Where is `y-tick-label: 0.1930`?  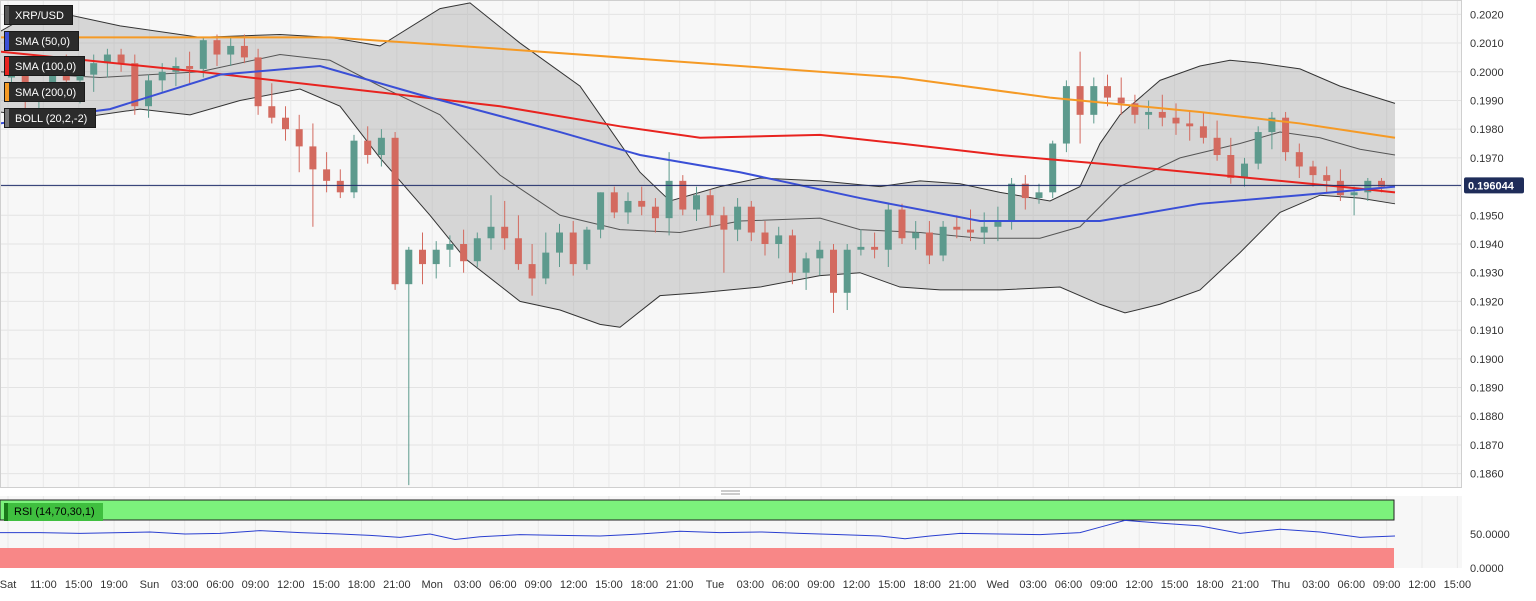
y-tick-label: 0.1930 is located at coordinates (1487, 274).